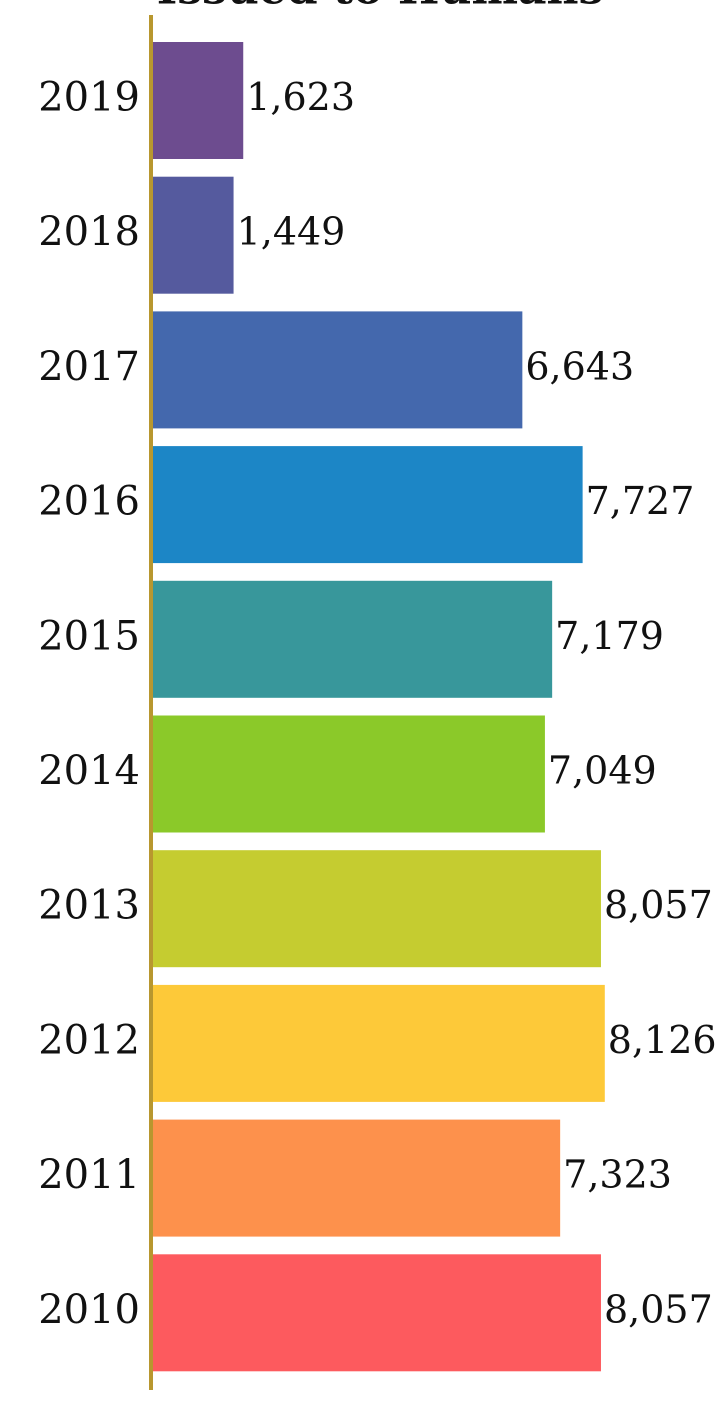 The image size is (726, 1411). Describe the element at coordinates (89, 636) in the screenshot. I see `y-tick-label: 2015` at that location.